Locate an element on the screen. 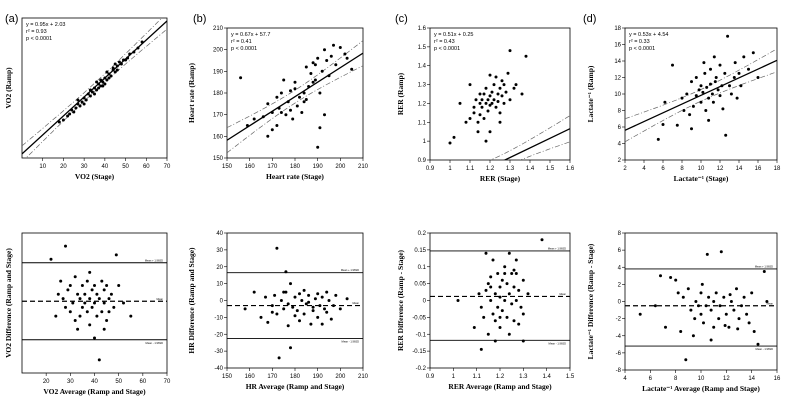  x-tick-label: 180 is located at coordinates (295, 377).